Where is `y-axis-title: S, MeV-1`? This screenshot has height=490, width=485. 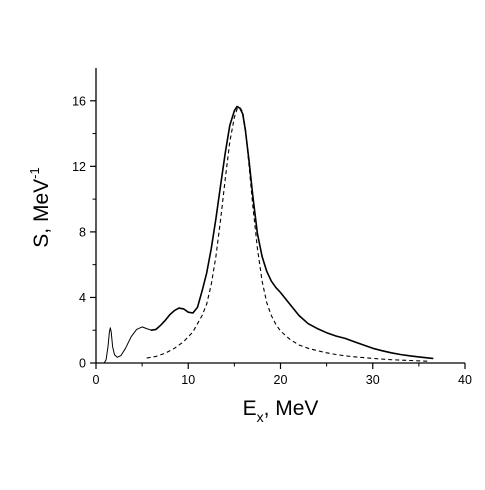 y-axis-title: S, MeV-1 is located at coordinates (40, 207).